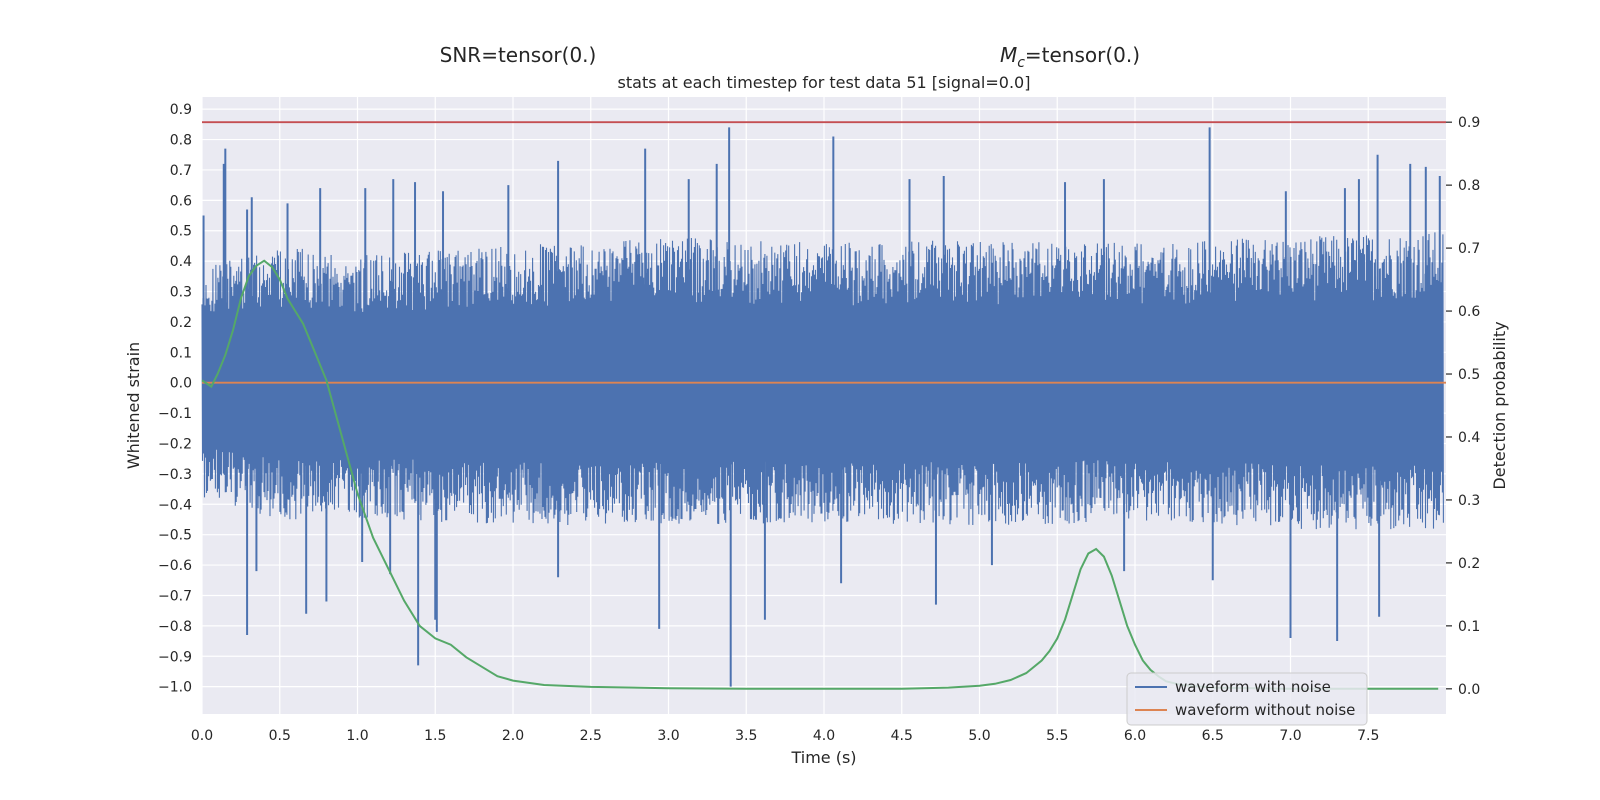 This screenshot has width=1600, height=800. I want to click on x-tick-label: 2.5, so click(591, 736).